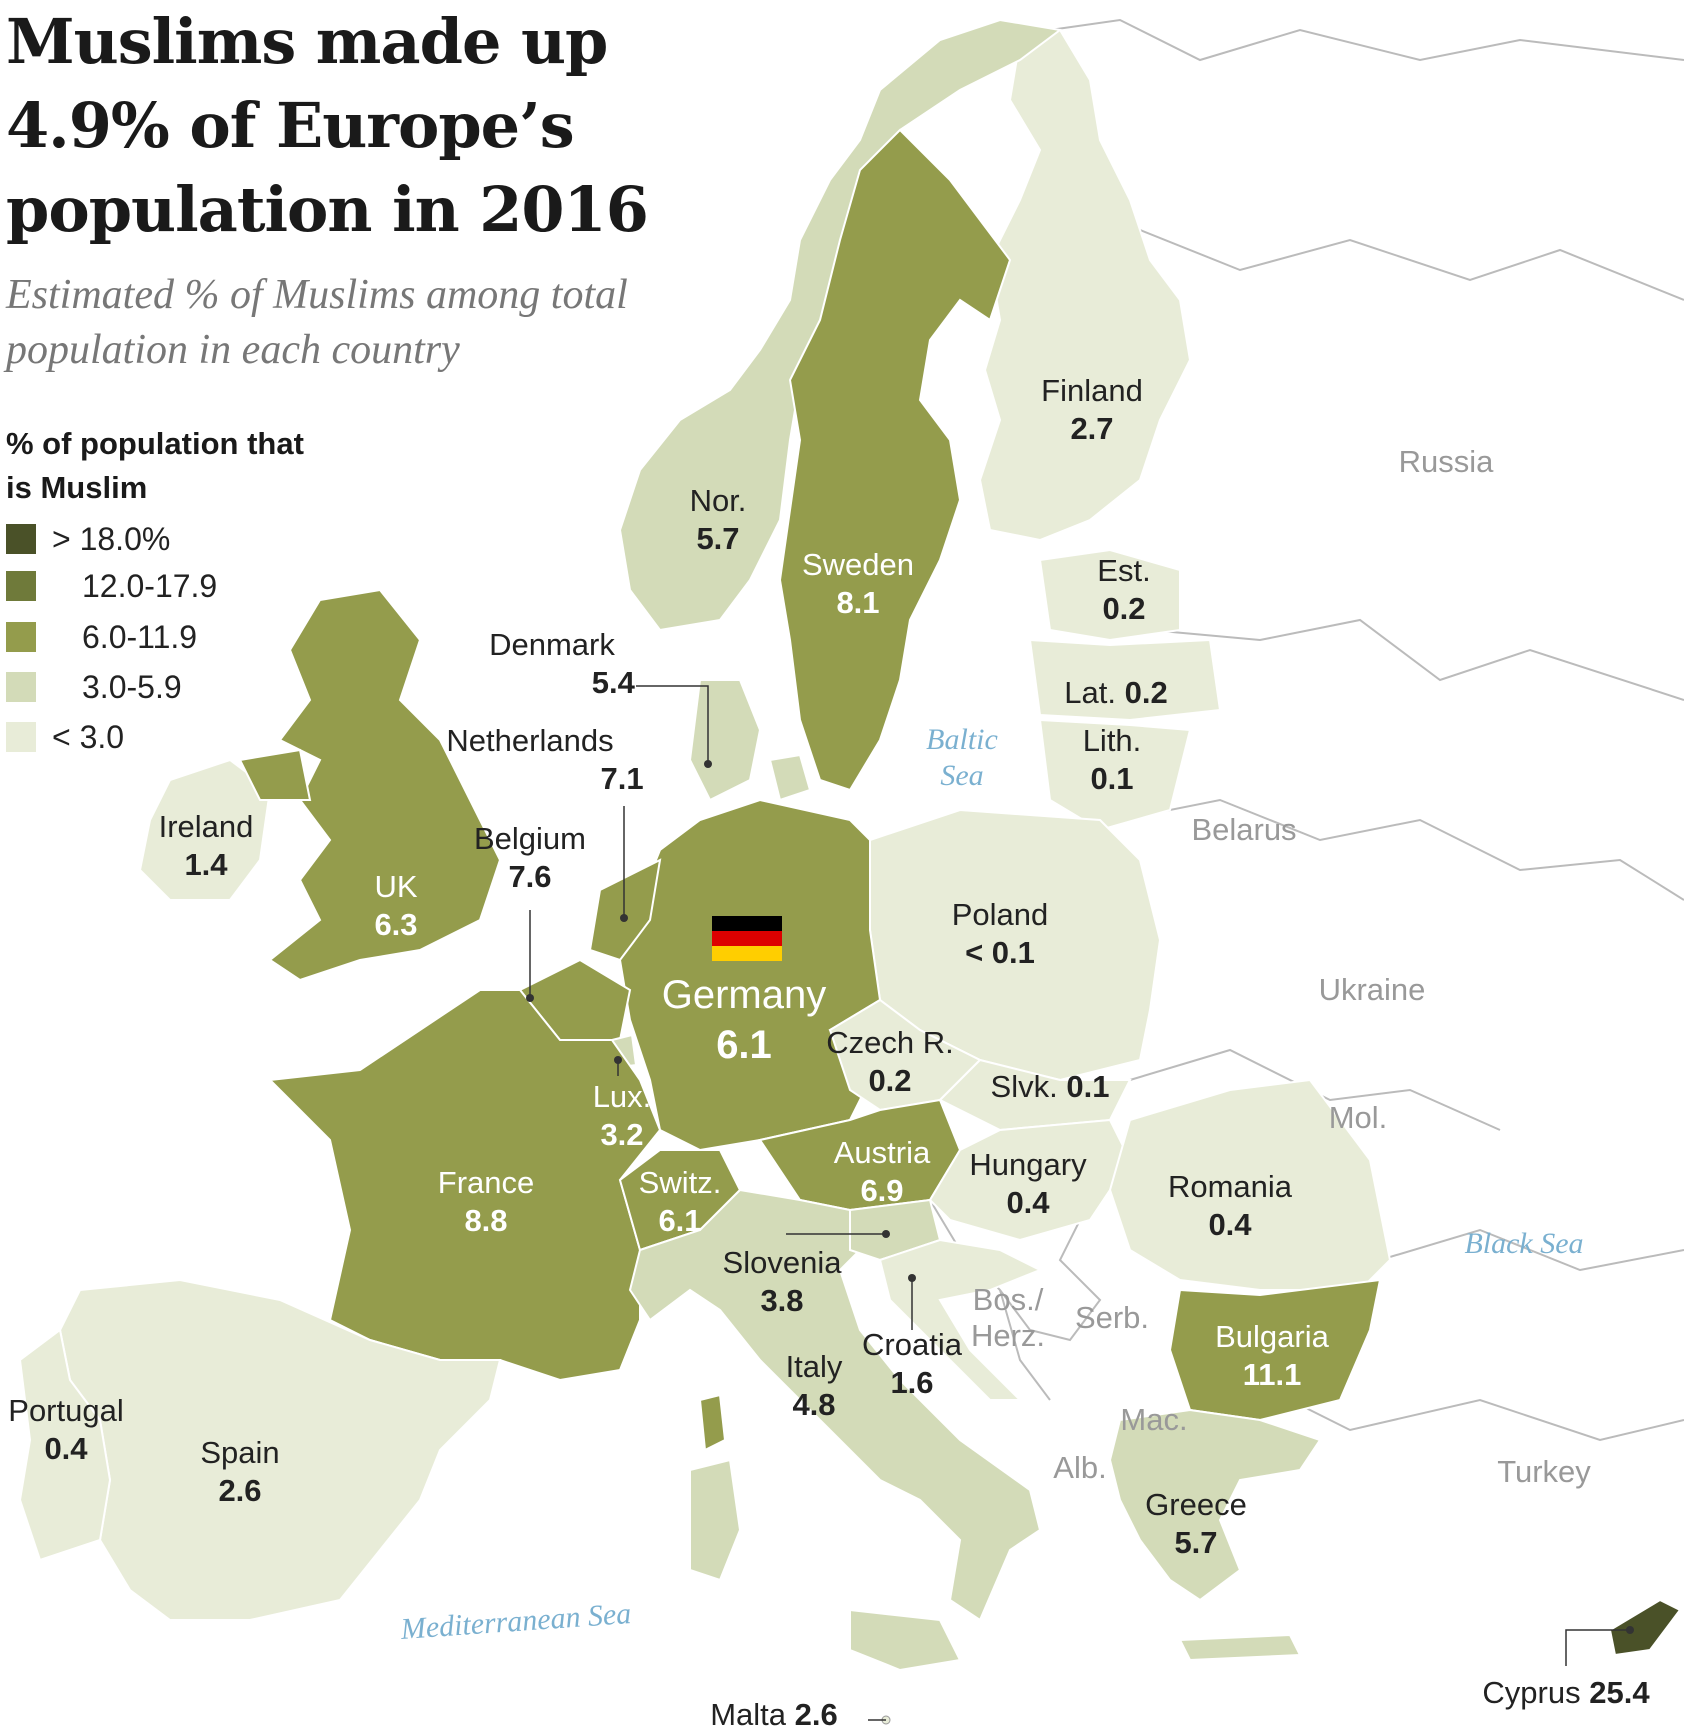 The image size is (1684, 1734). What do you see at coordinates (1446, 461) in the screenshot?
I see `label-russia: Russia` at bounding box center [1446, 461].